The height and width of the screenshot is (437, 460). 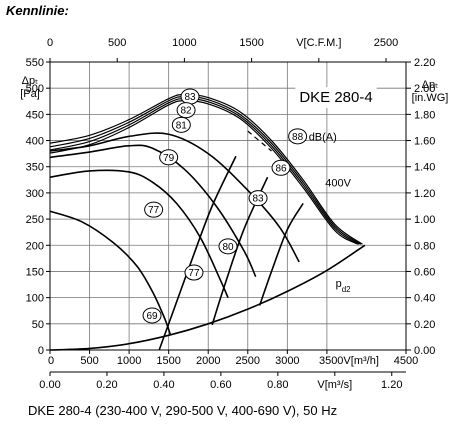 What do you see at coordinates (35, 220) in the screenshot?
I see `left-tick-label: 250` at bounding box center [35, 220].